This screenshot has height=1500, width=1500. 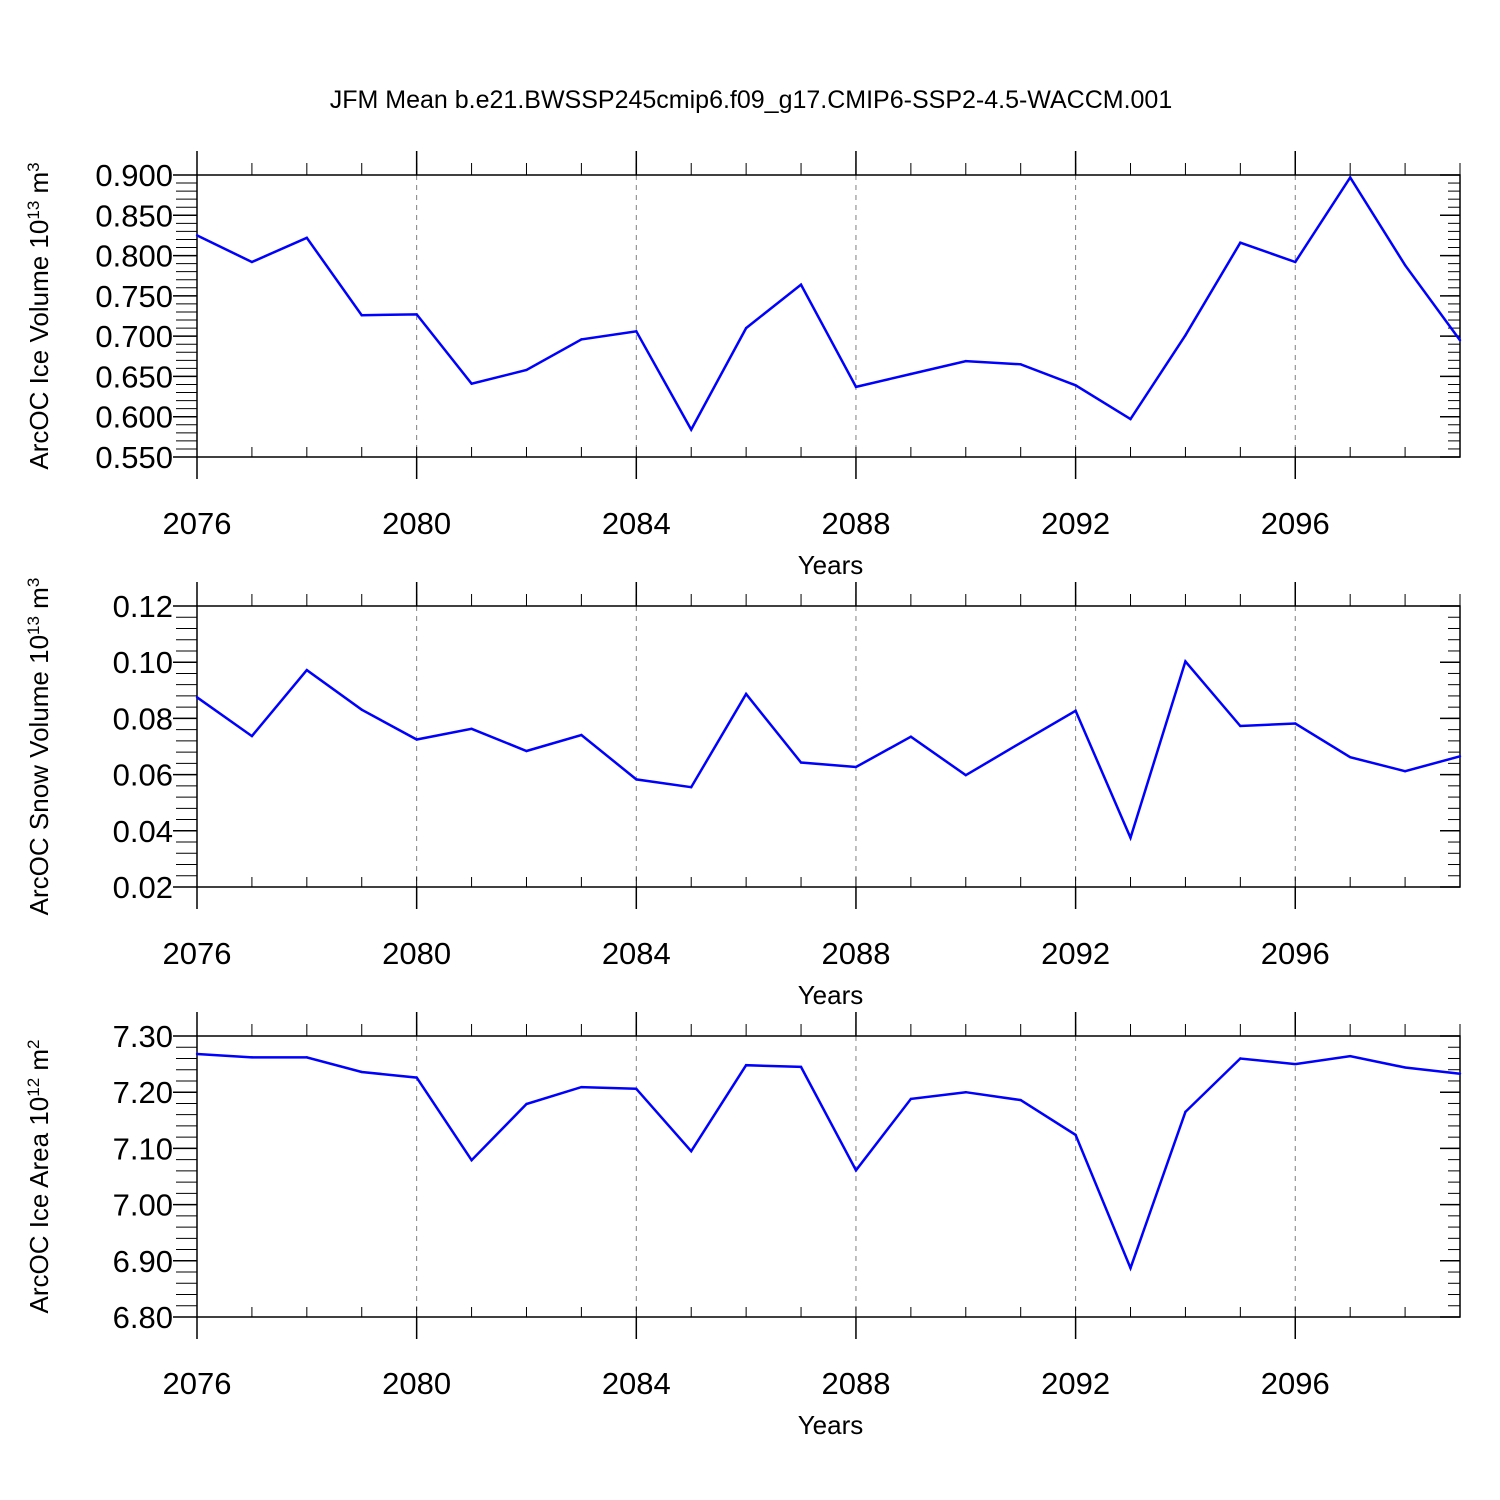 What do you see at coordinates (134, 296) in the screenshot?
I see `y-tick-label: 0.750` at bounding box center [134, 296].